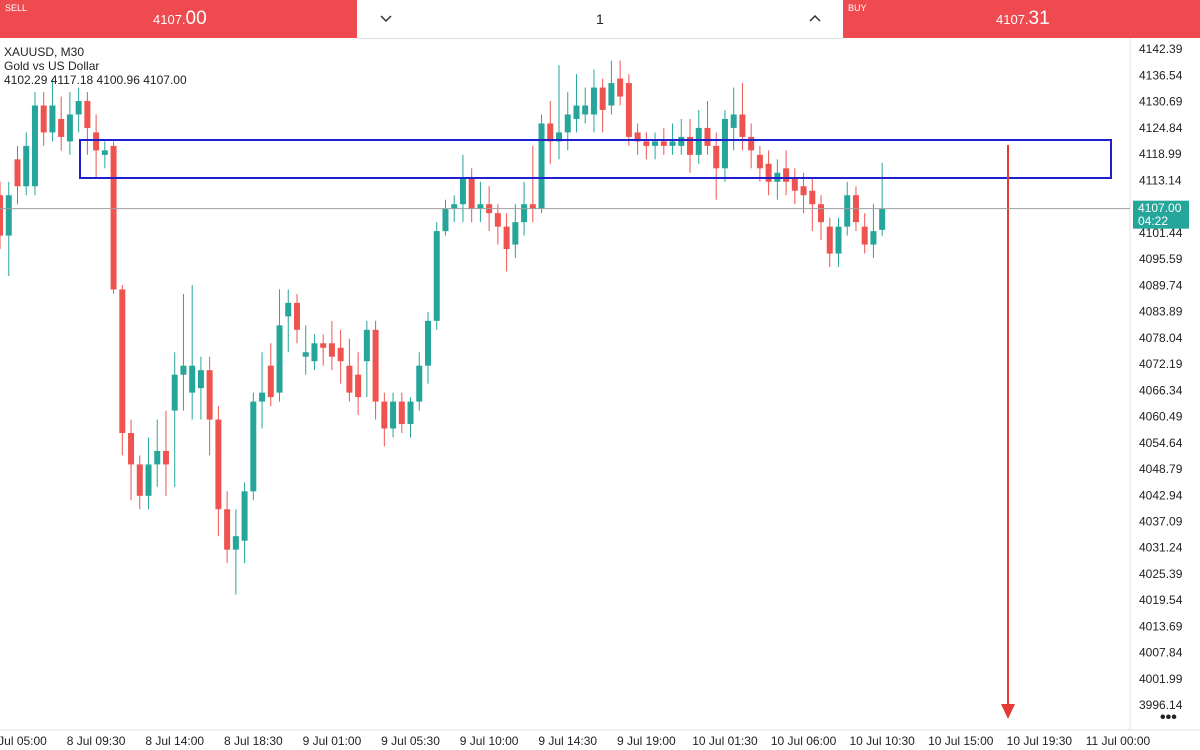 The width and height of the screenshot is (1200, 750). What do you see at coordinates (1161, 574) in the screenshot?
I see `y-tick-label: 4025.39` at bounding box center [1161, 574].